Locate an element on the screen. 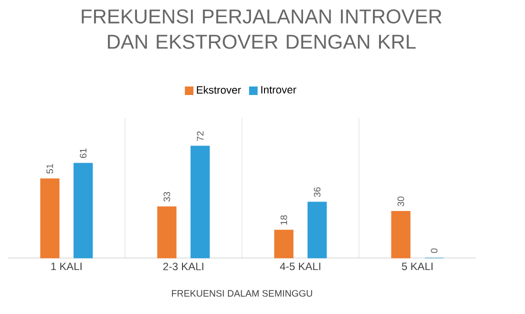 This screenshot has height=314, width=525. legend-label: Ekstrover is located at coordinates (218, 90).